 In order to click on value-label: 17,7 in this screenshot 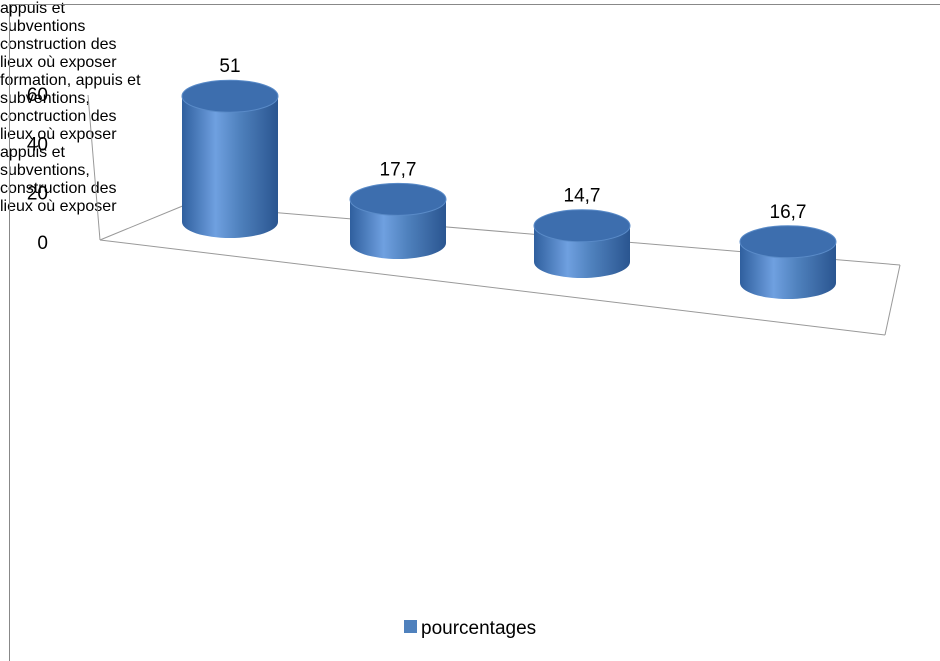, I will do `click(398, 169)`.